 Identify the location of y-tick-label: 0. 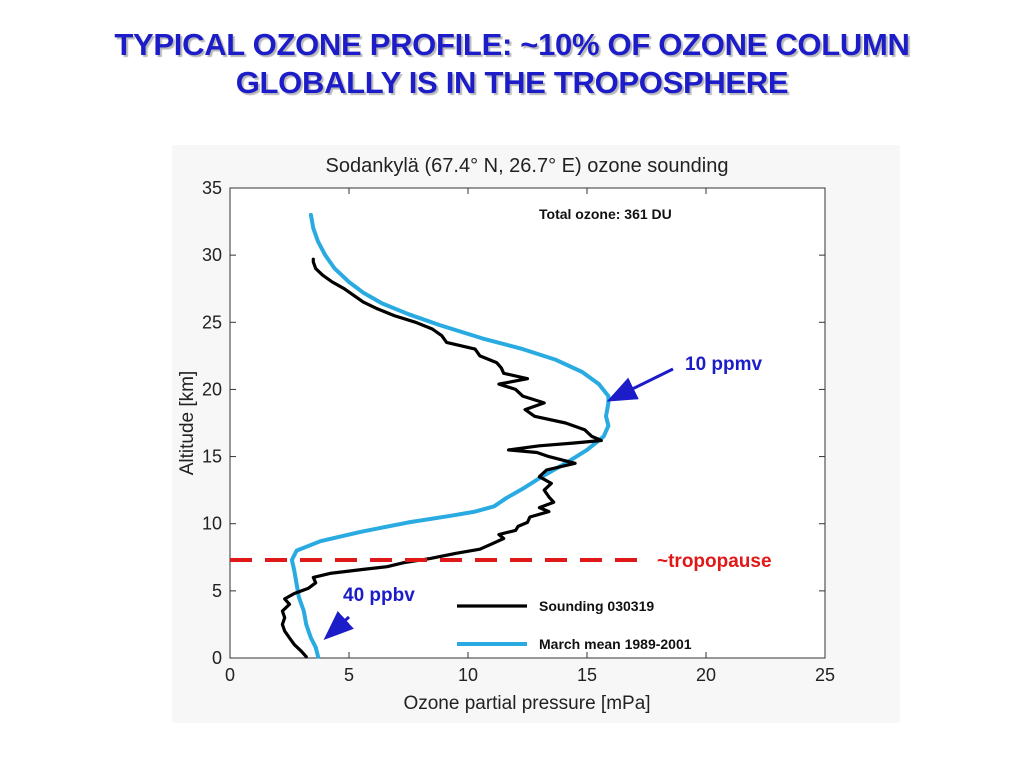
(217, 658).